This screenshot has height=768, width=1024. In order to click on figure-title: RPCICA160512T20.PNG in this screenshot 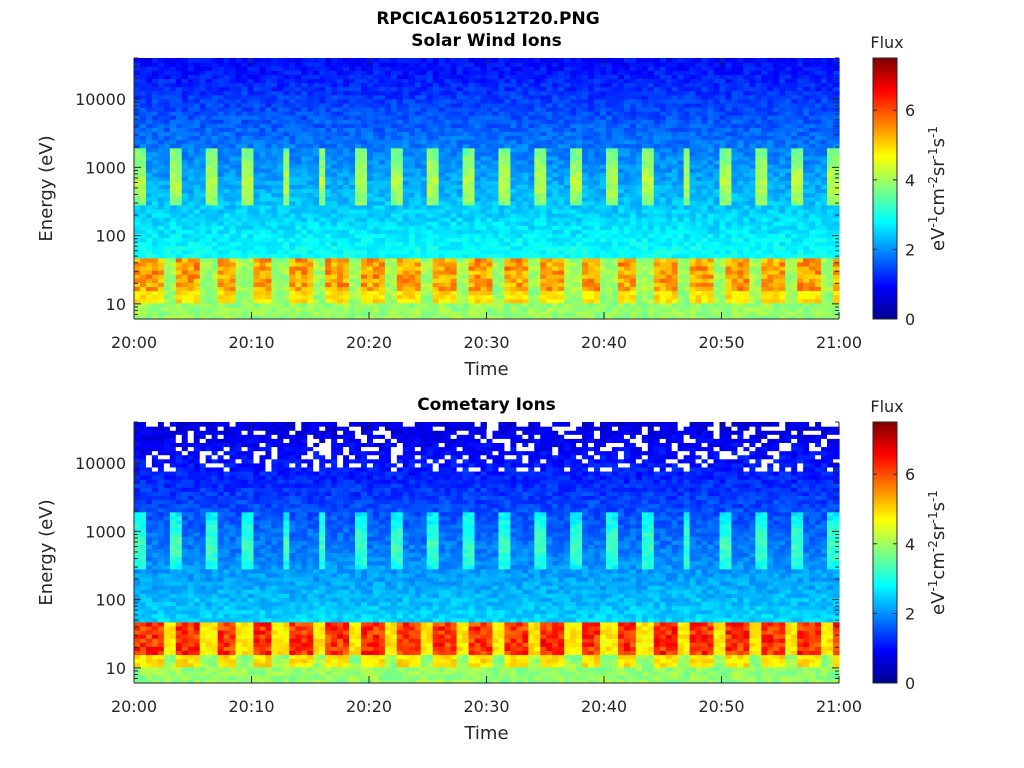, I will do `click(487, 19)`.